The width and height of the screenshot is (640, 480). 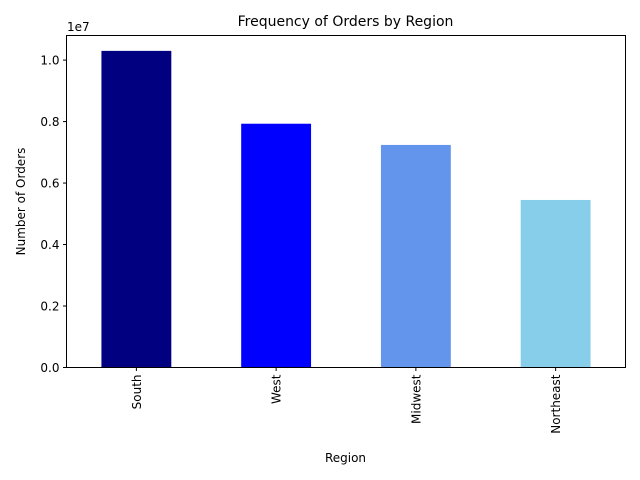 I want to click on y-tick-label: 0.4, so click(x=49, y=245).